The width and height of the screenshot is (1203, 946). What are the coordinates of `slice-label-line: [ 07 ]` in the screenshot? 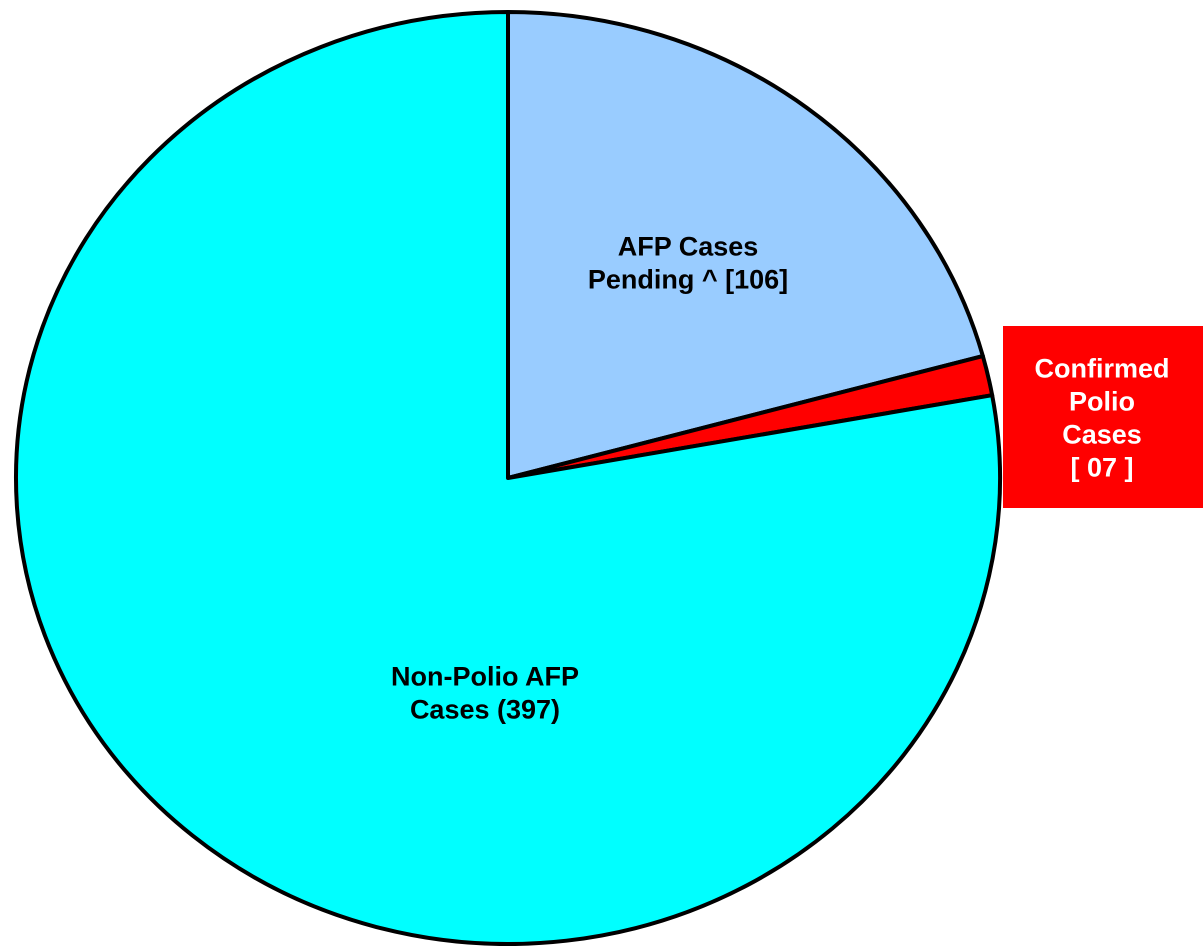 It's located at (1101, 468).